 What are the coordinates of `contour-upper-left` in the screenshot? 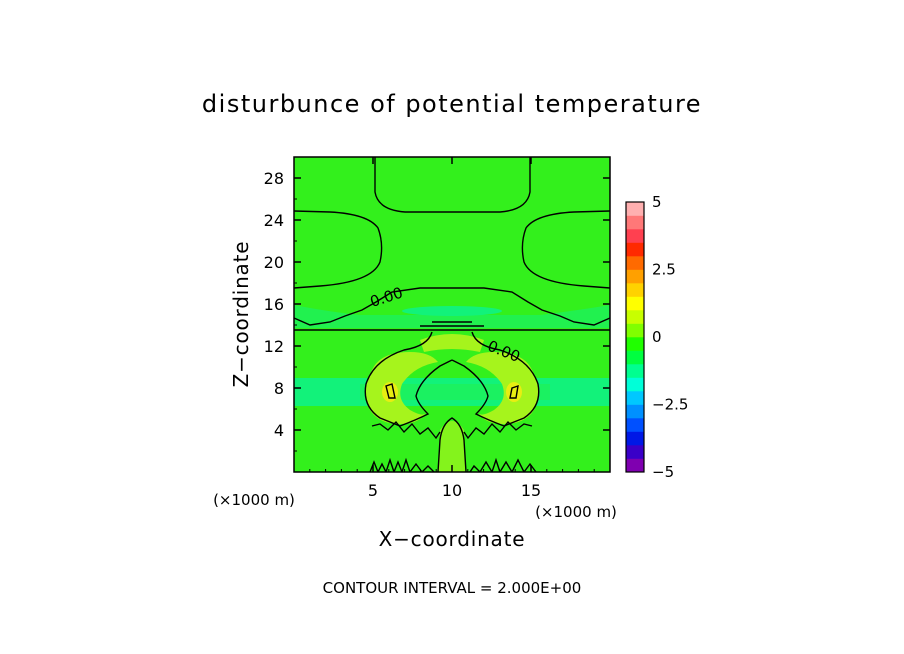 It's located at (338, 249).